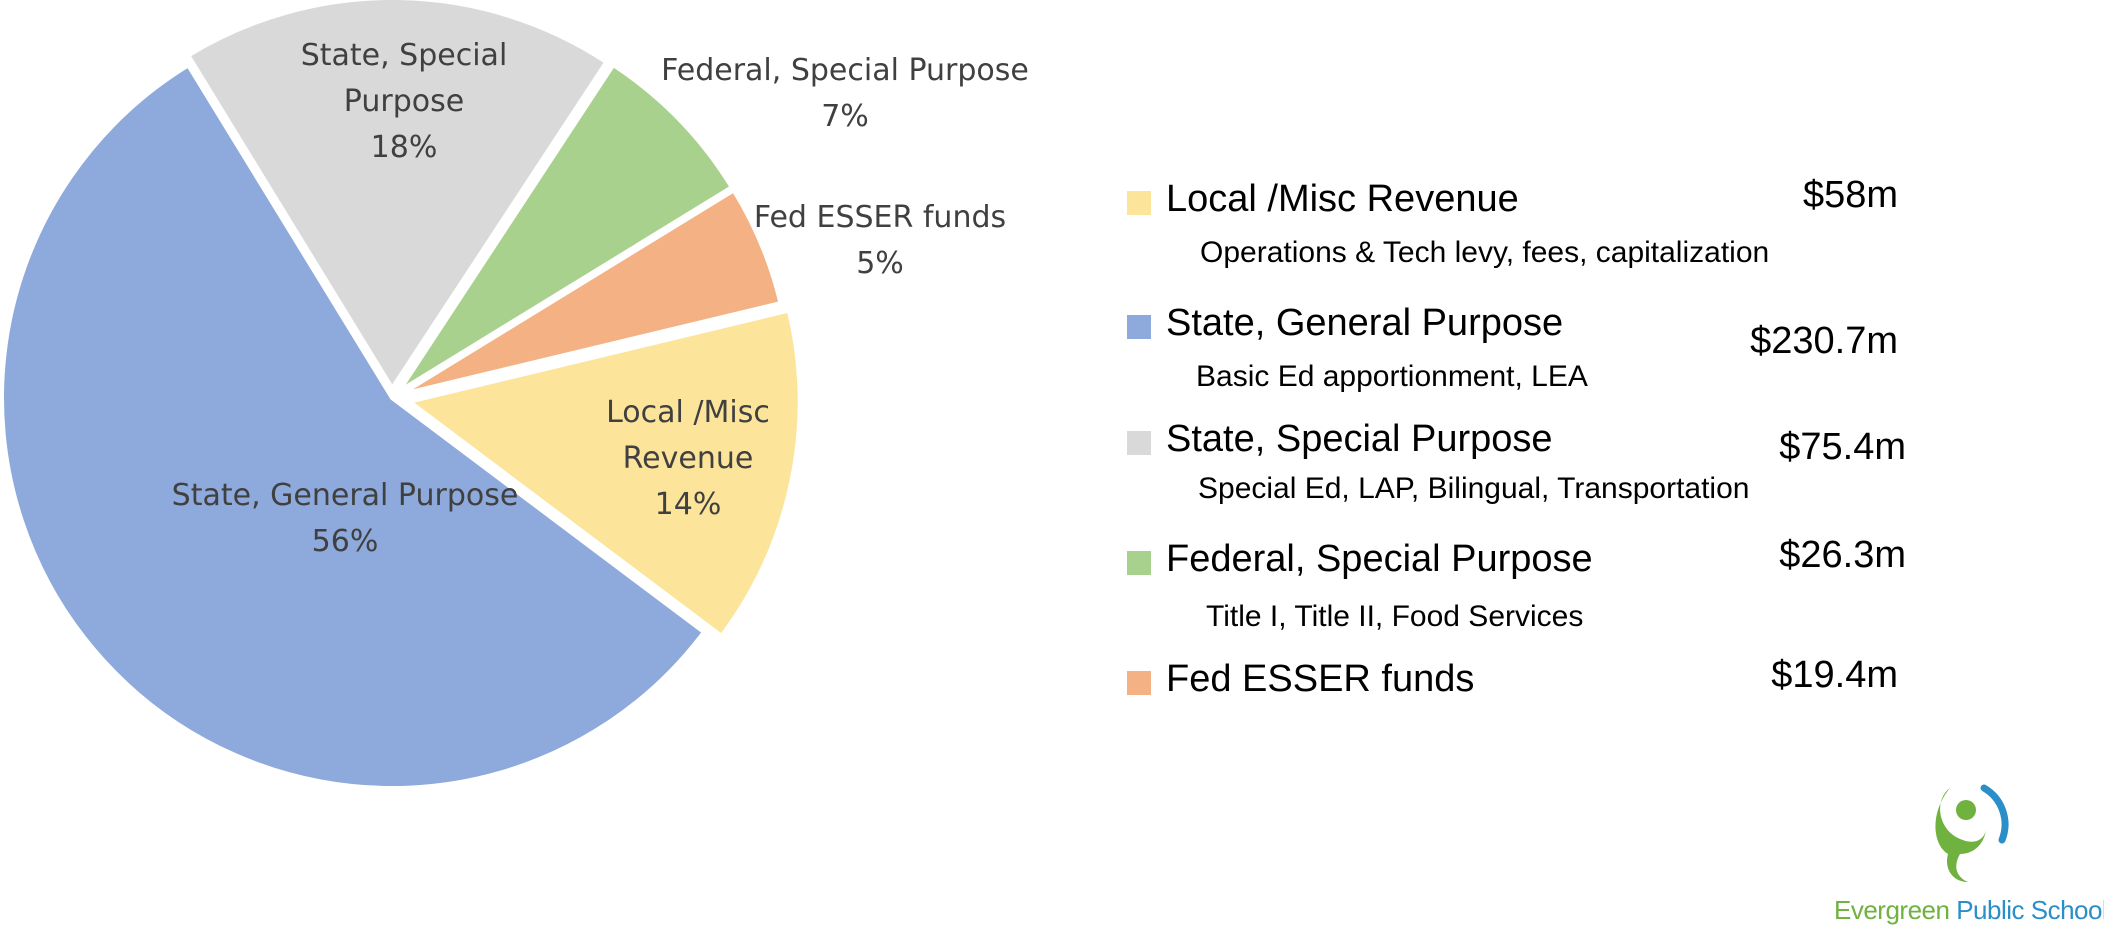 The image size is (2104, 928). Describe the element at coordinates (345, 518) in the screenshot. I see `slice-label-state-general: State, General Purpose 56%` at that location.